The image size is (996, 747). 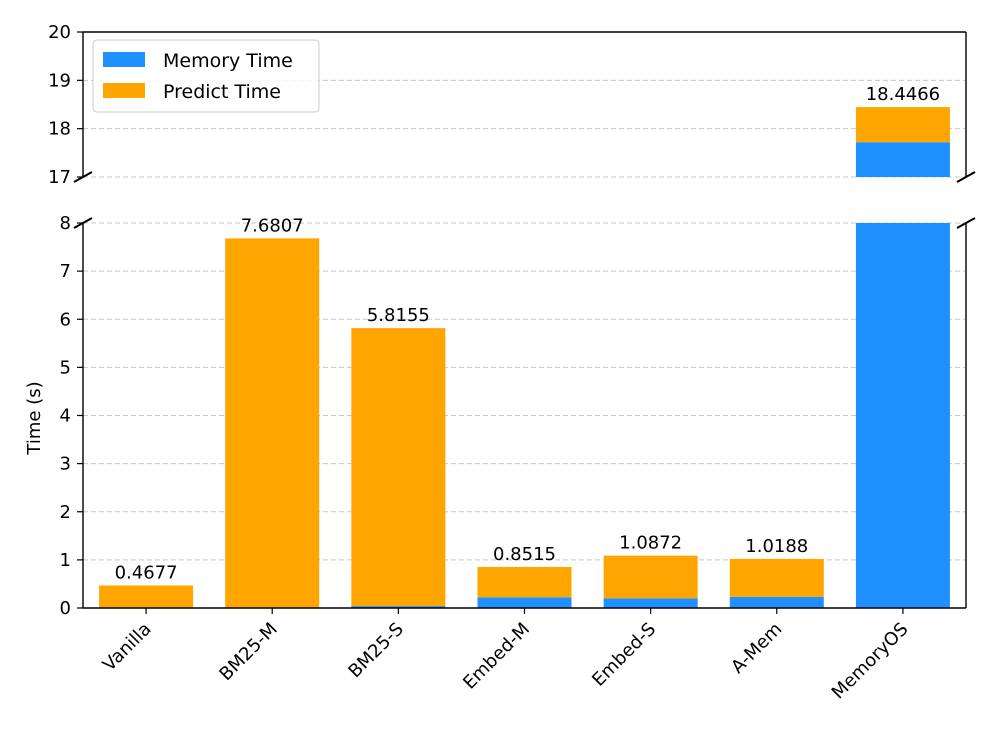 What do you see at coordinates (624, 655) in the screenshot?
I see `x-category-label: Embed-S` at bounding box center [624, 655].